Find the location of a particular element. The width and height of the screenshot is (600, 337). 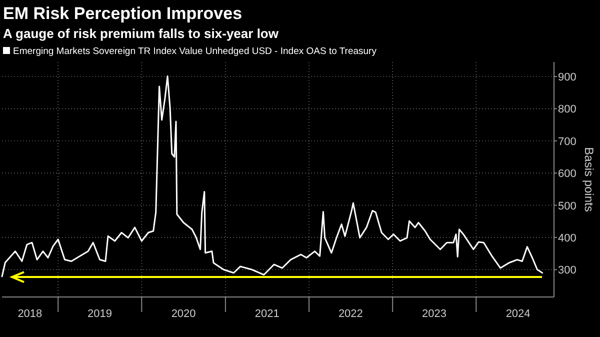

x-tick-label: 2021 is located at coordinates (267, 314).